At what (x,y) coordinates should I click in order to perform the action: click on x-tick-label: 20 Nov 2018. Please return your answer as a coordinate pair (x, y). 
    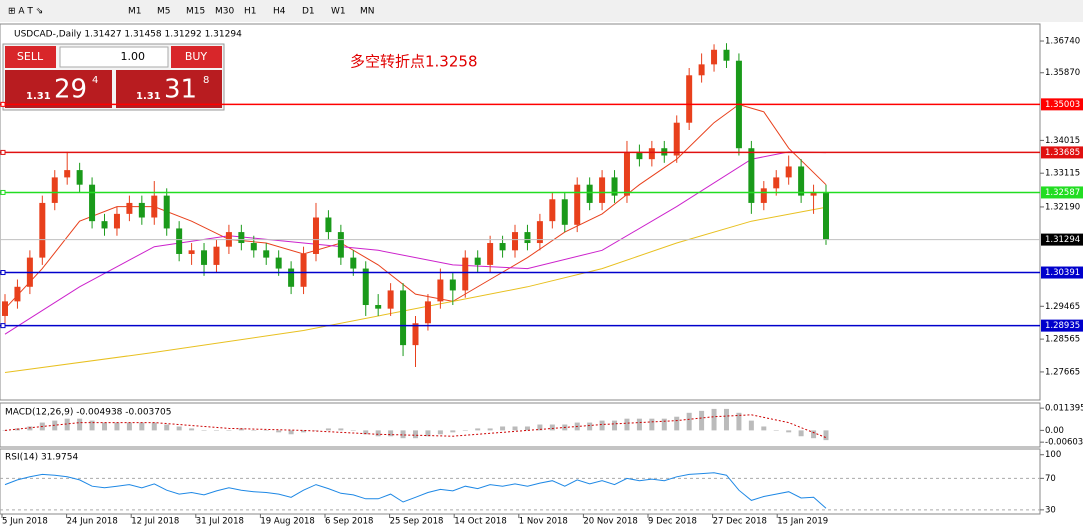
    Looking at the image, I should click on (610, 522).